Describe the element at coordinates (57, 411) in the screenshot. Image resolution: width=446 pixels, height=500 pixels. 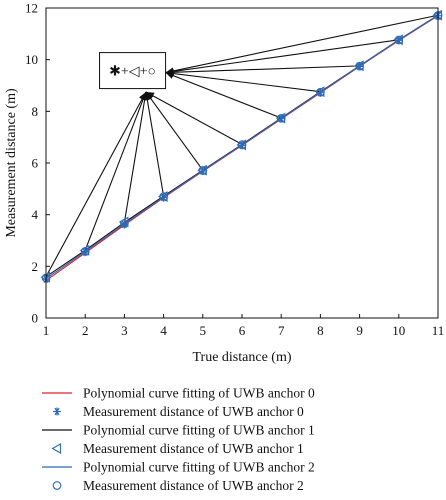
I see `marker-asterisk` at that location.